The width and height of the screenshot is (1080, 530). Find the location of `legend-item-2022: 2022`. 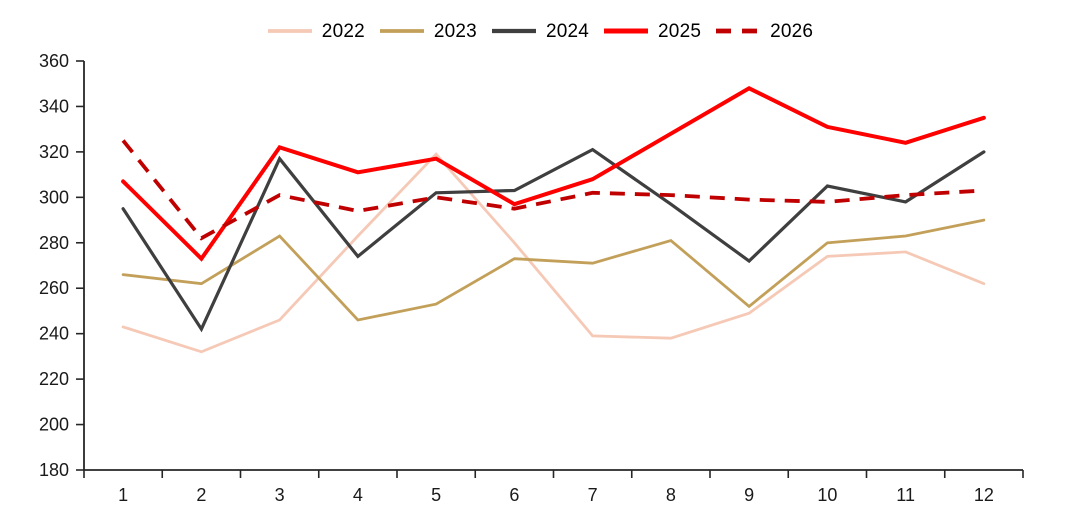

legend-item-2022: 2022 is located at coordinates (316, 31).